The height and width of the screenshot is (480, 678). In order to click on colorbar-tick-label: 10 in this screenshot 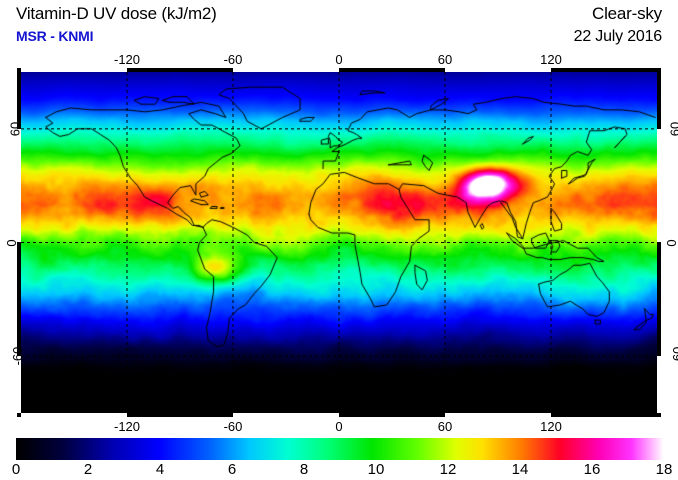, I will do `click(376, 469)`.